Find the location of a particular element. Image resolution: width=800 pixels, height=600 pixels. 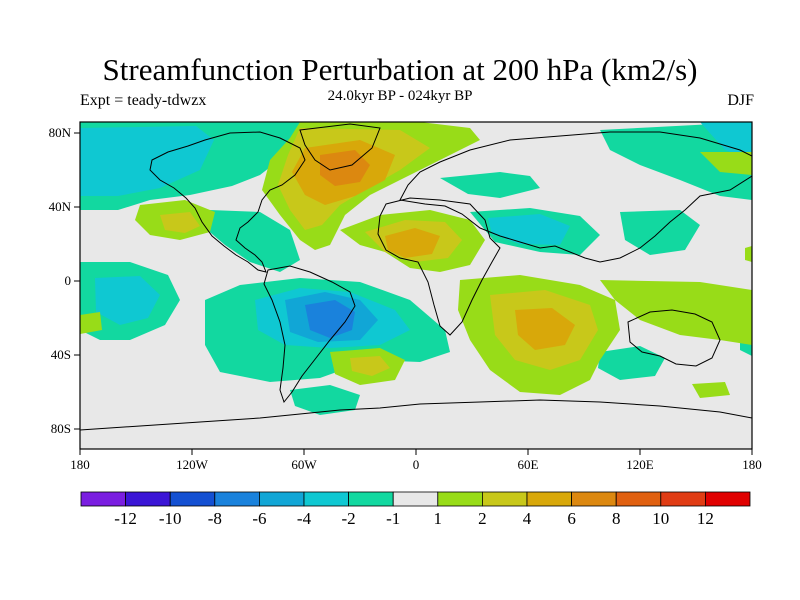

lat-ticks is located at coordinates (77, 281).